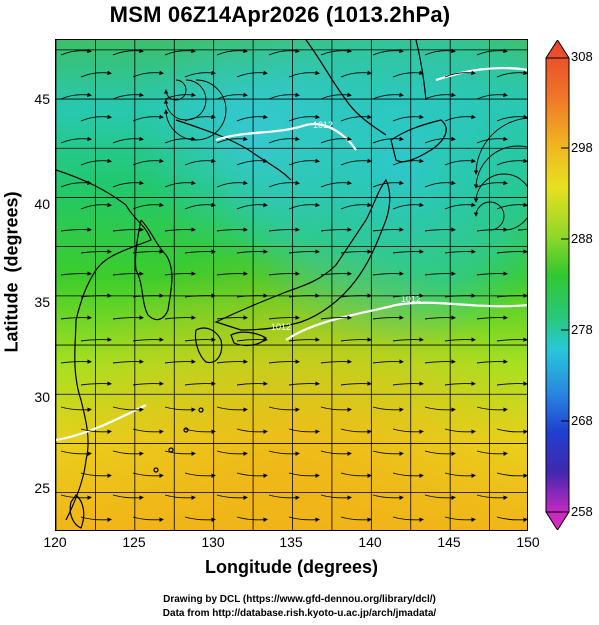 The height and width of the screenshot is (625, 599). What do you see at coordinates (291, 542) in the screenshot?
I see `x-tick-label: 135` at bounding box center [291, 542].